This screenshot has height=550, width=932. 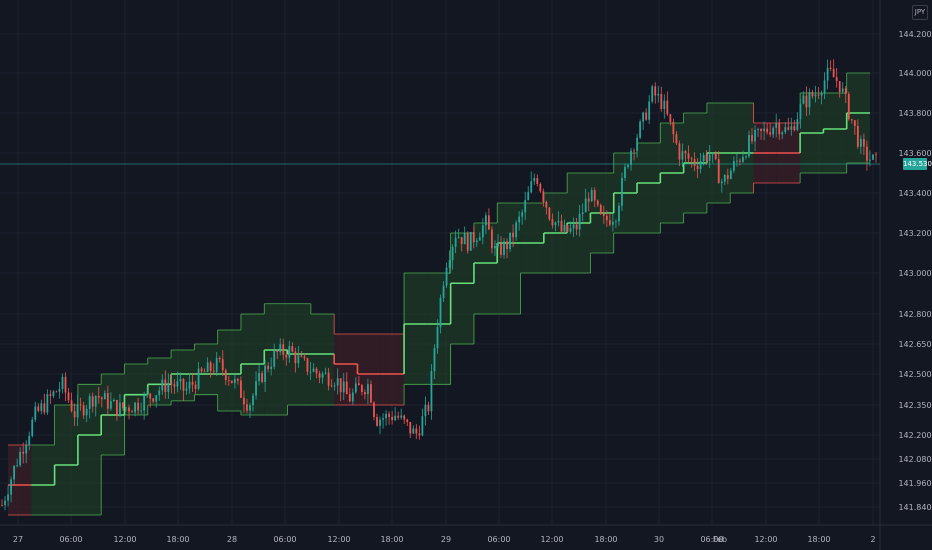 What do you see at coordinates (232, 539) in the screenshot?
I see `x-tick-label: 28` at bounding box center [232, 539].